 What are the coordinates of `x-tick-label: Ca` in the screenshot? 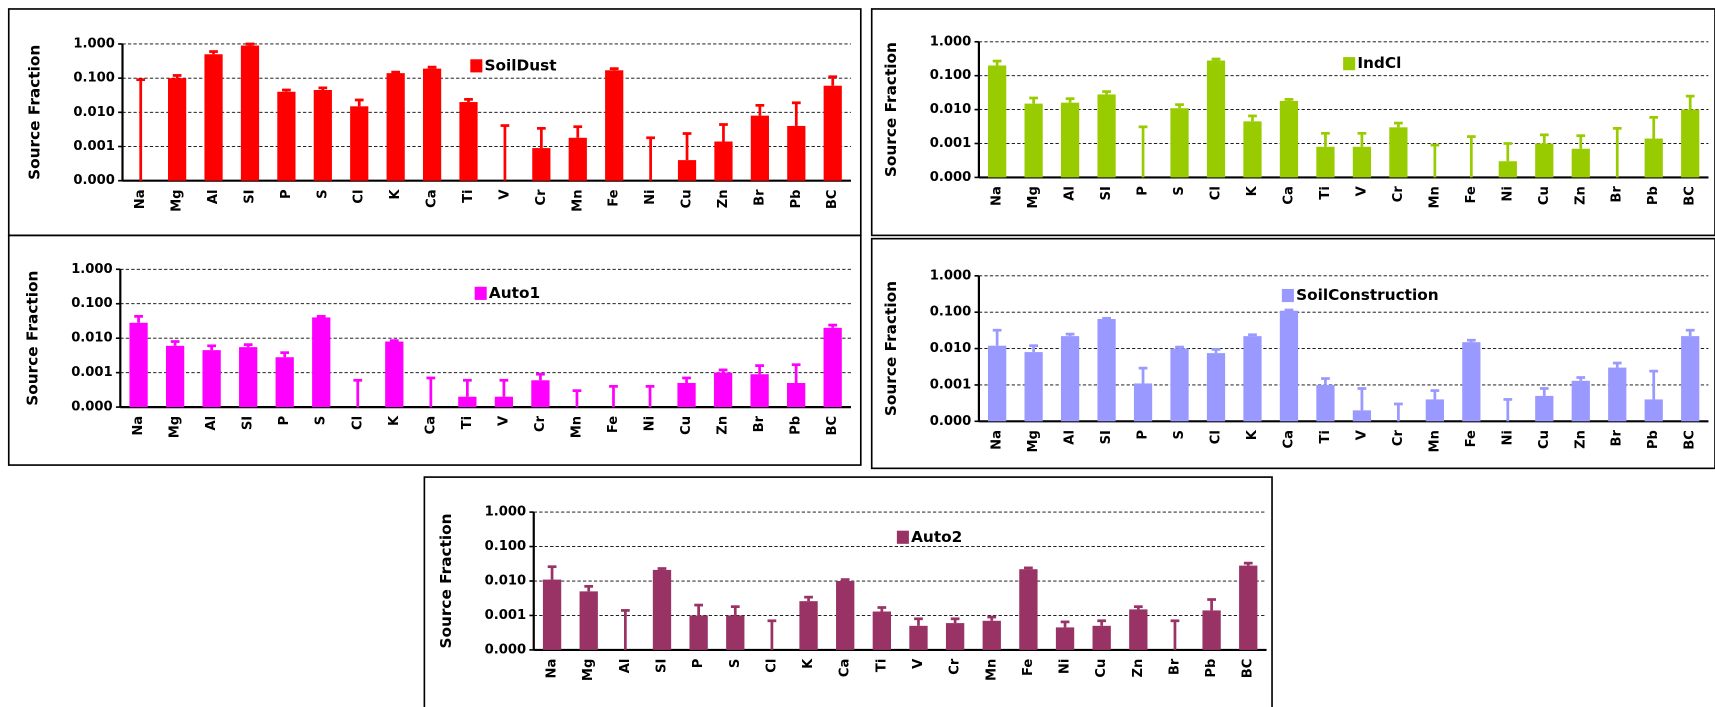 It's located at (845, 668).